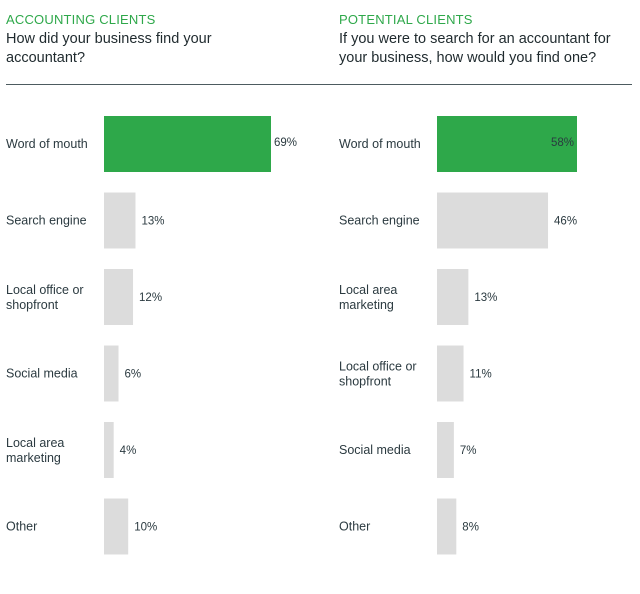  I want to click on left-category-label-1: Word of mouth, so click(47, 144).